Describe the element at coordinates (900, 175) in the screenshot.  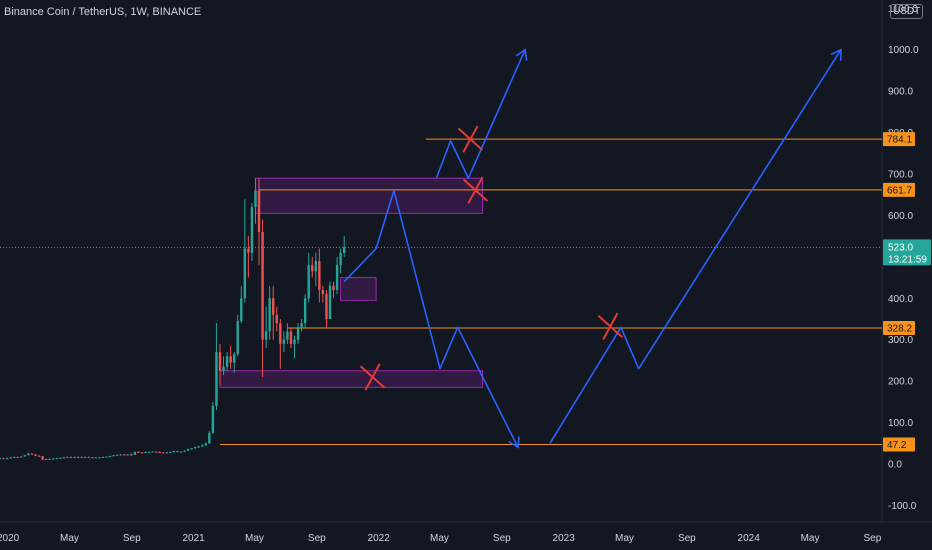
I see `y-tick-label: 700.0` at that location.